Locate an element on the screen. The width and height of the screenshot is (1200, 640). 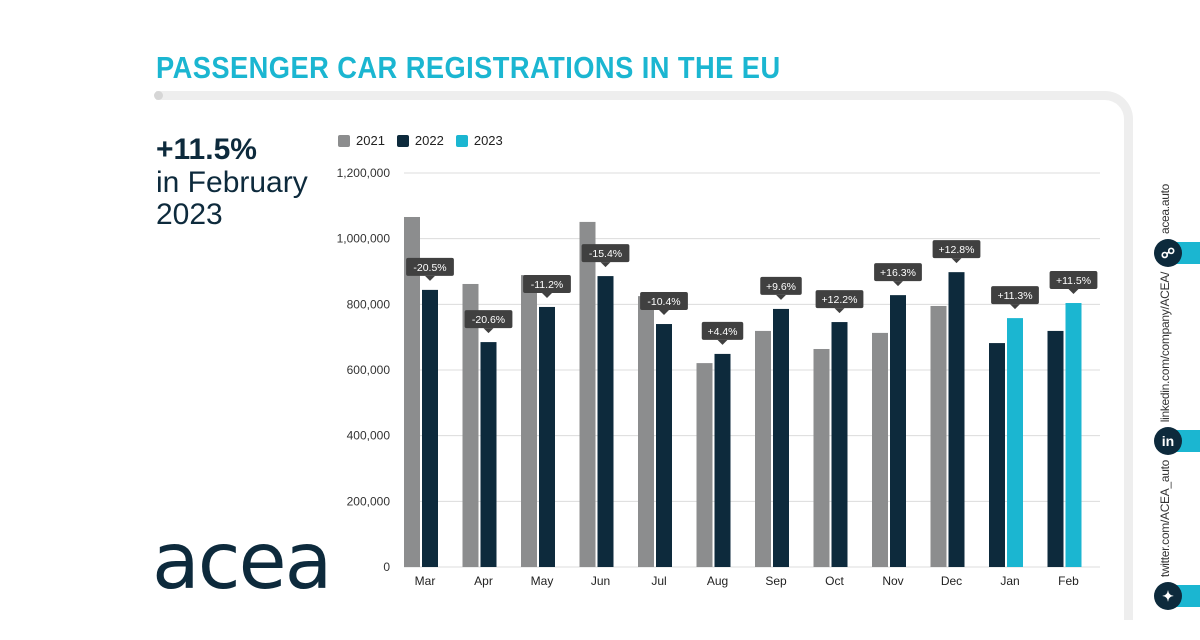
annotation-label: +16.3% is located at coordinates (898, 273).